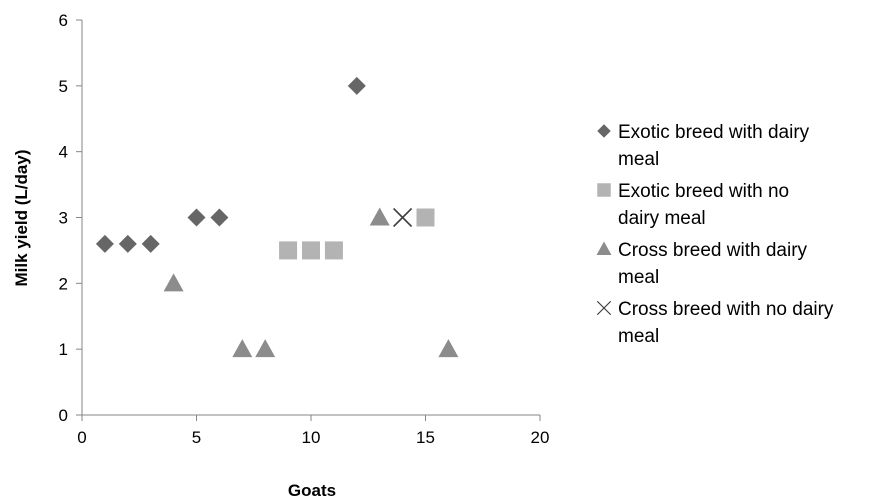 The width and height of the screenshot is (895, 502). I want to click on legend-entry: Cross breed with no dairy meal, so click(715, 323).